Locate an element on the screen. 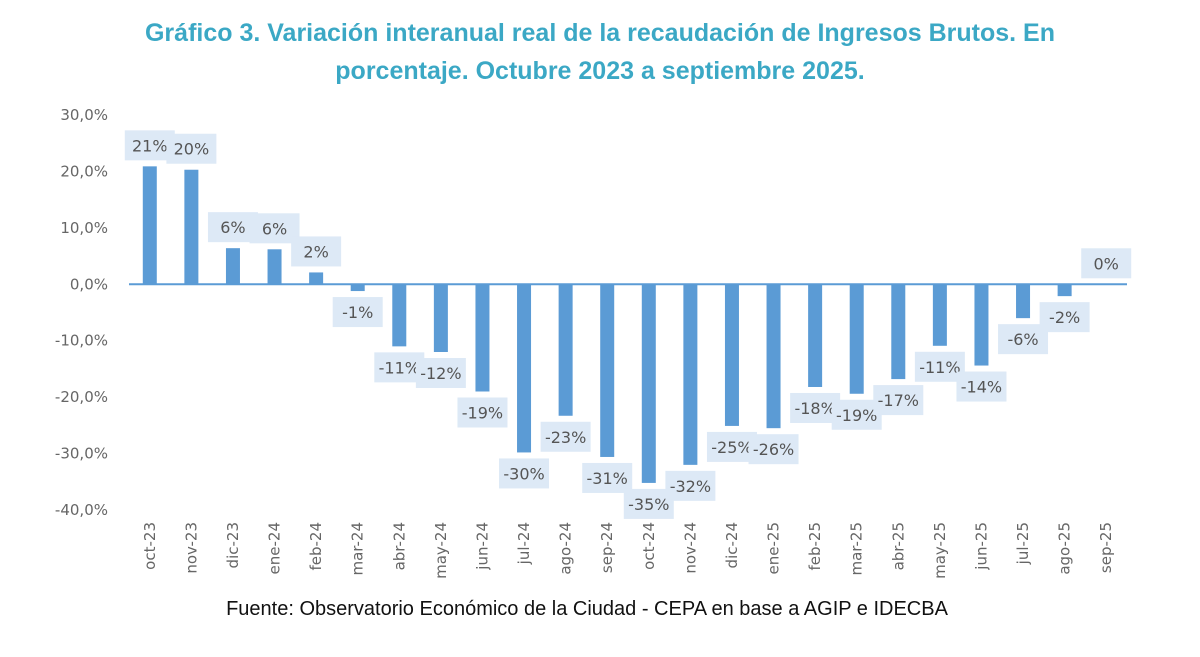 The image size is (1200, 657). x-tick-label: sep-24 is located at coordinates (607, 547).